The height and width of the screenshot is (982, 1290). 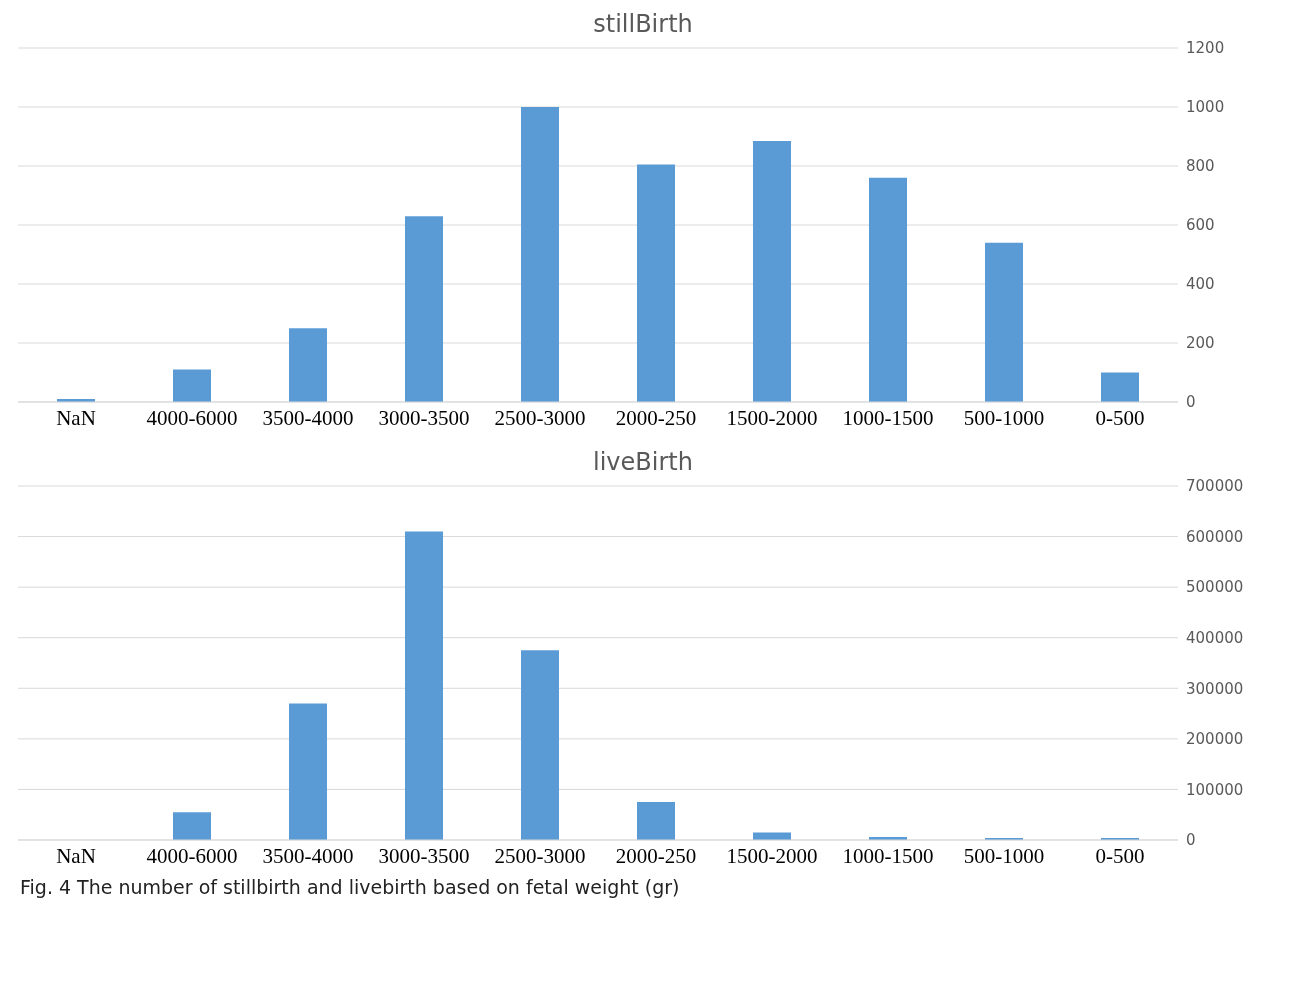 What do you see at coordinates (1215, 789) in the screenshot?
I see `y-tick-label: 100000` at bounding box center [1215, 789].